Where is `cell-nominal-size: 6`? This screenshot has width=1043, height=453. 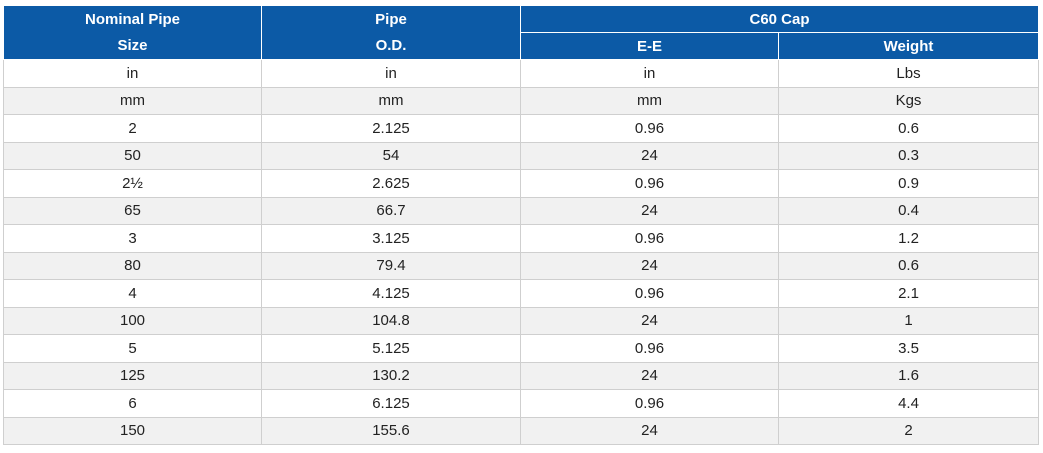 cell-nominal-size: 6 is located at coordinates (132, 403).